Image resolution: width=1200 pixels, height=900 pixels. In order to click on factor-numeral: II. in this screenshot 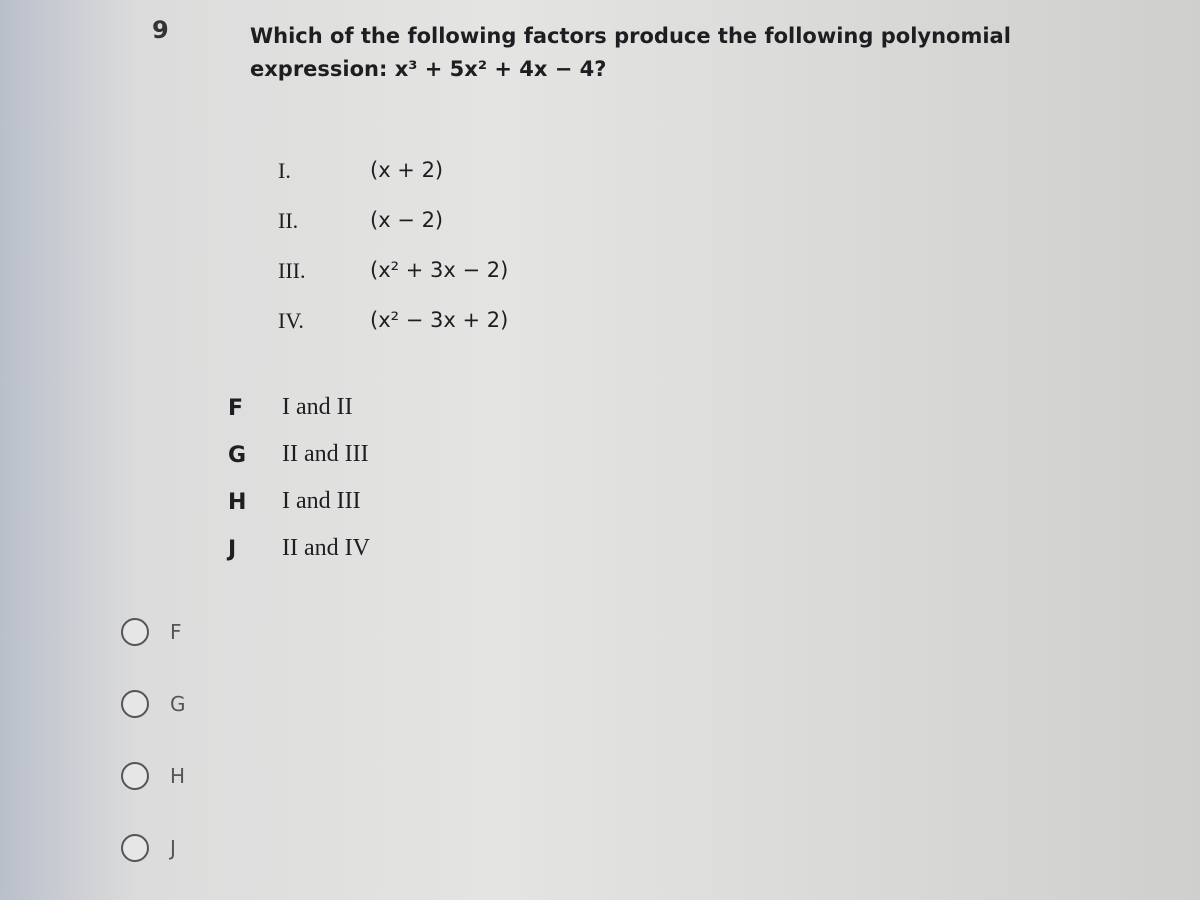, I will do `click(288, 220)`.